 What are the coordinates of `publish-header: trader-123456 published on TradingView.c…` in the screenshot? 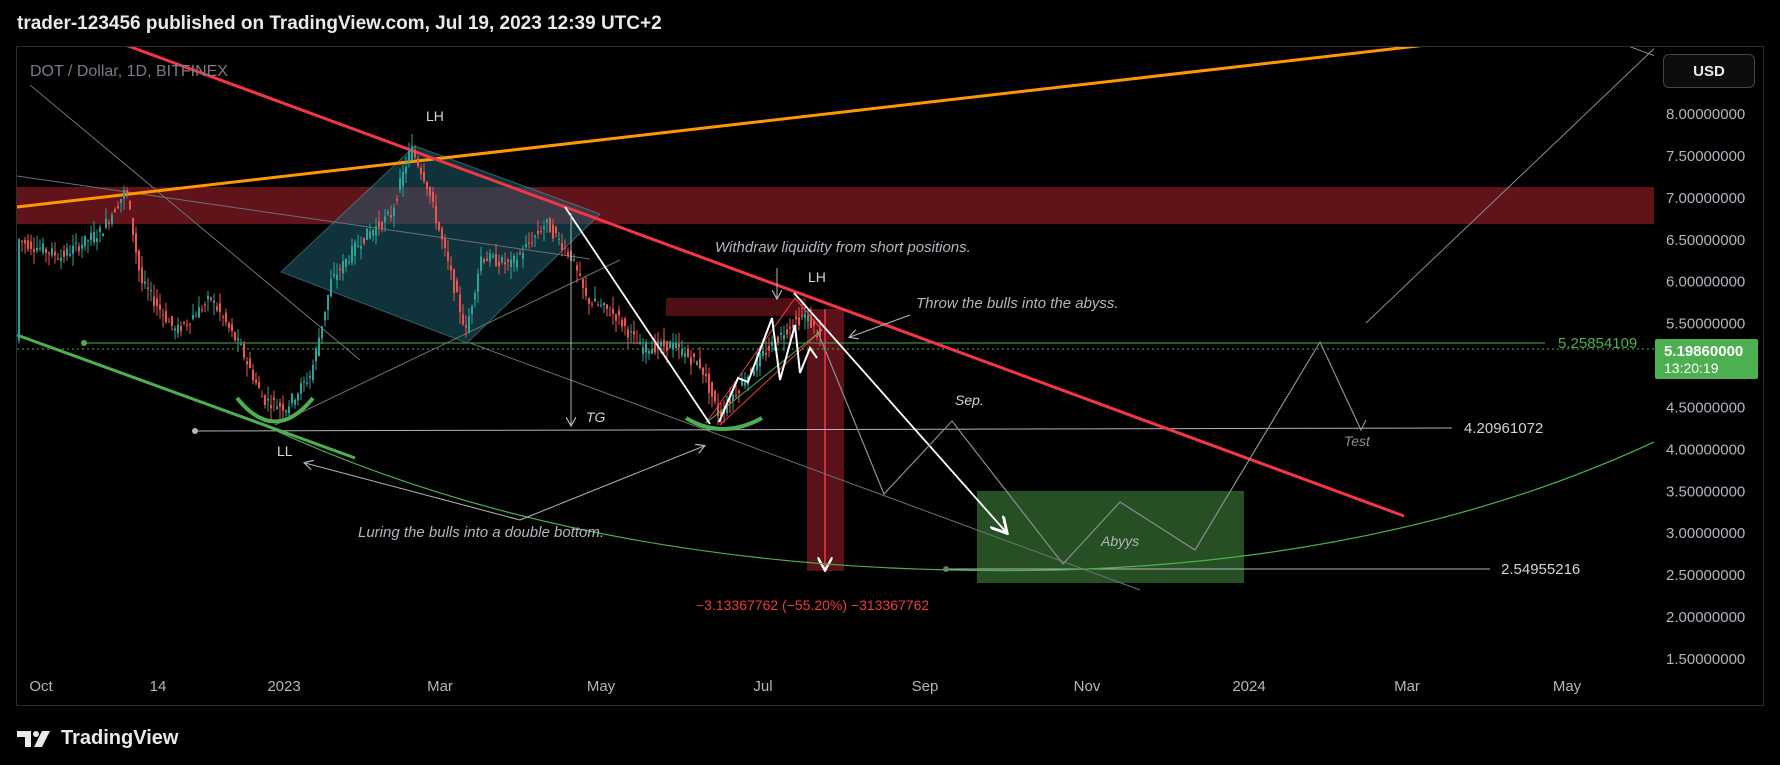 It's located at (890, 23).